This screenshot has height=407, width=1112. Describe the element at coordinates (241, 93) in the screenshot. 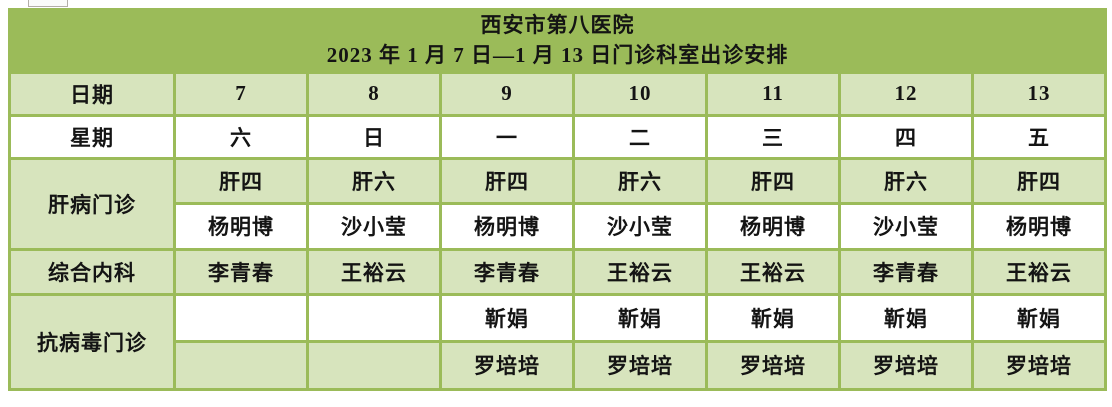

I see `date-cell: 7` at that location.